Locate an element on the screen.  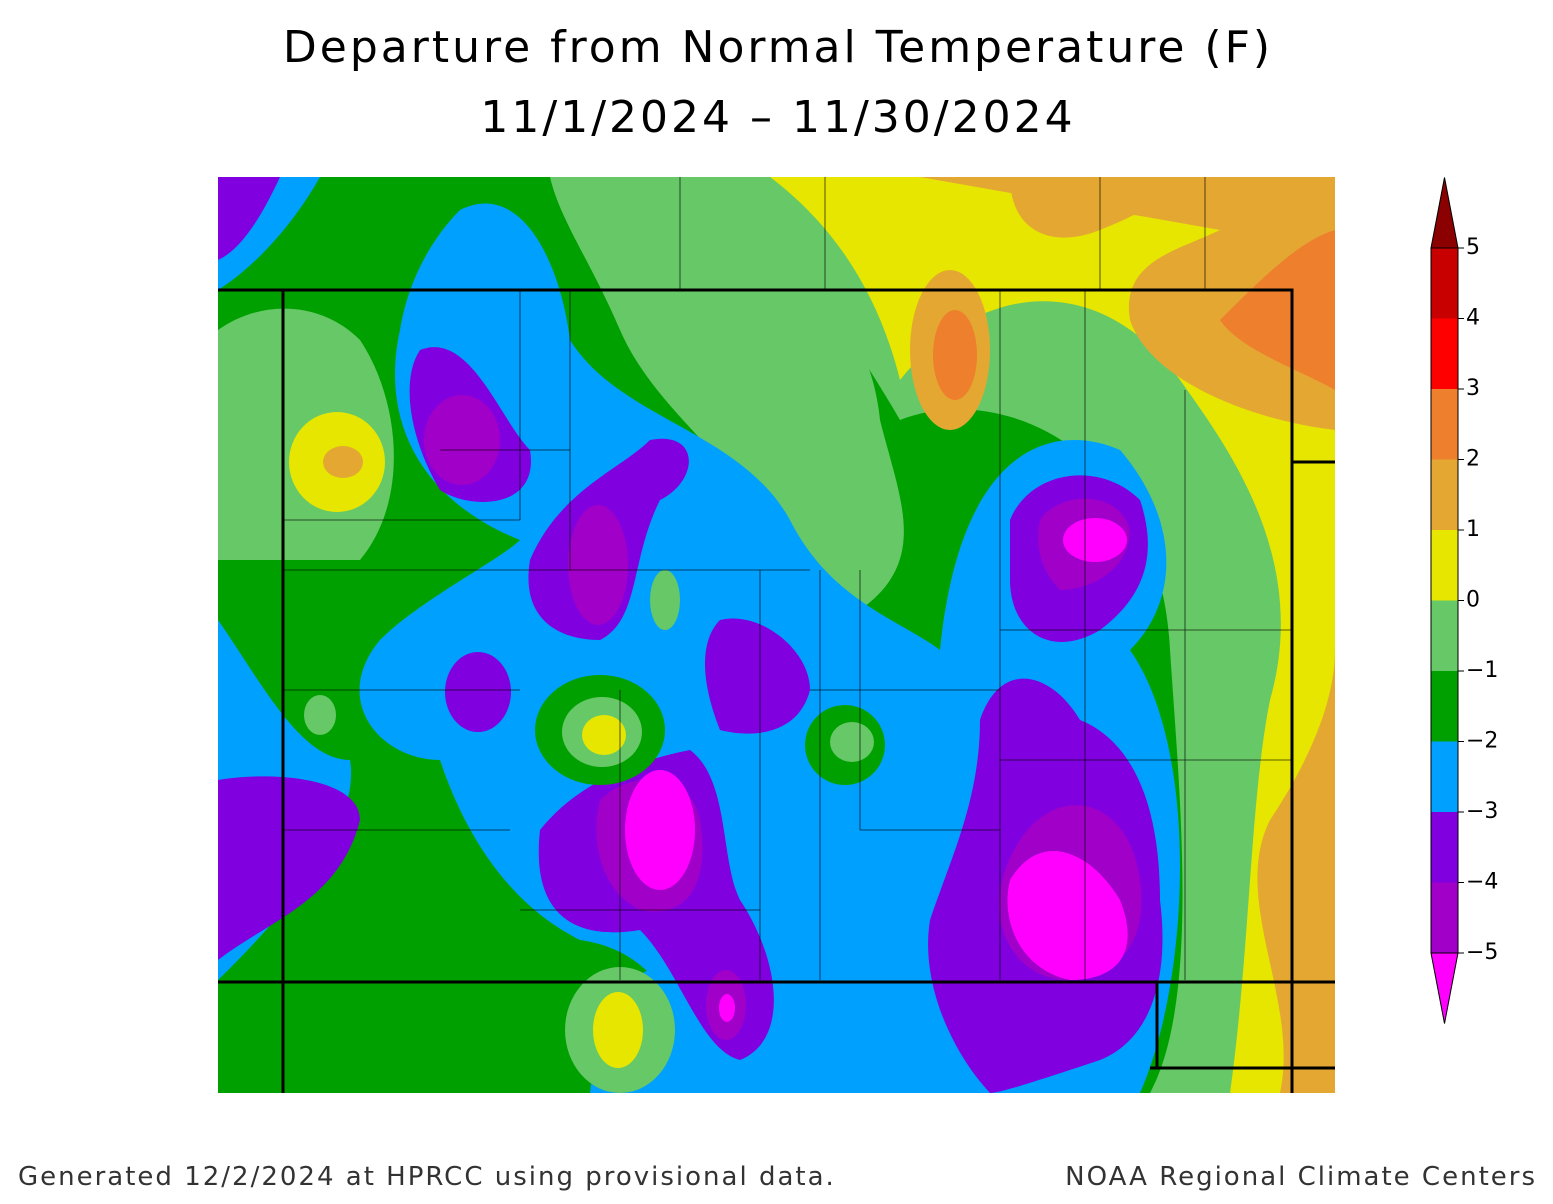
colorbar-label: 5 is located at coordinates (1473, 247).